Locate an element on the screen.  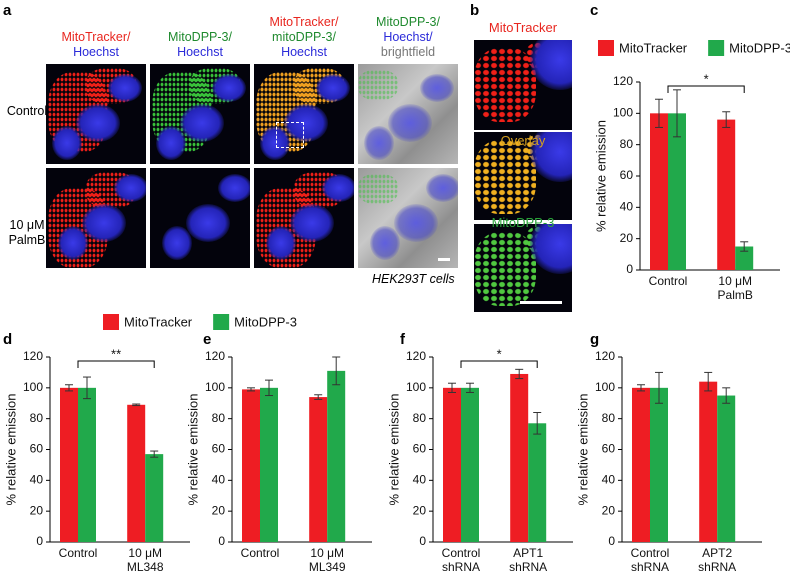
column-header: MitoTracker/Hoechst is located at coordinates (96, 45).